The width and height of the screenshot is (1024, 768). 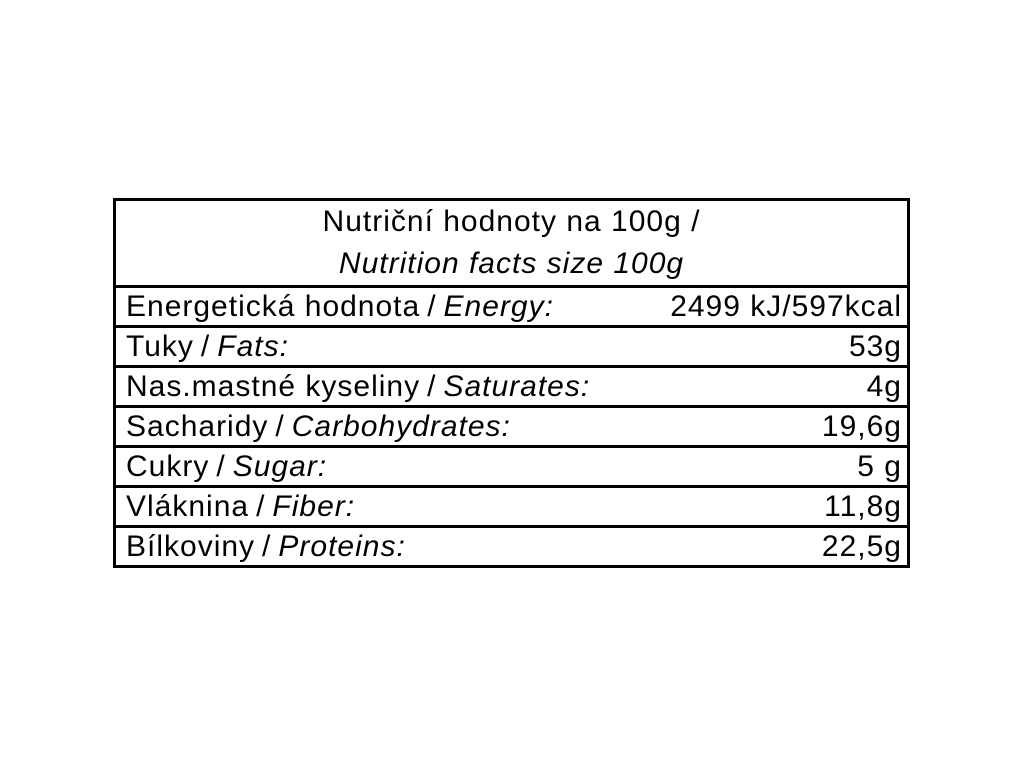 I want to click on row-label-czech: Vláknina, so click(x=188, y=506).